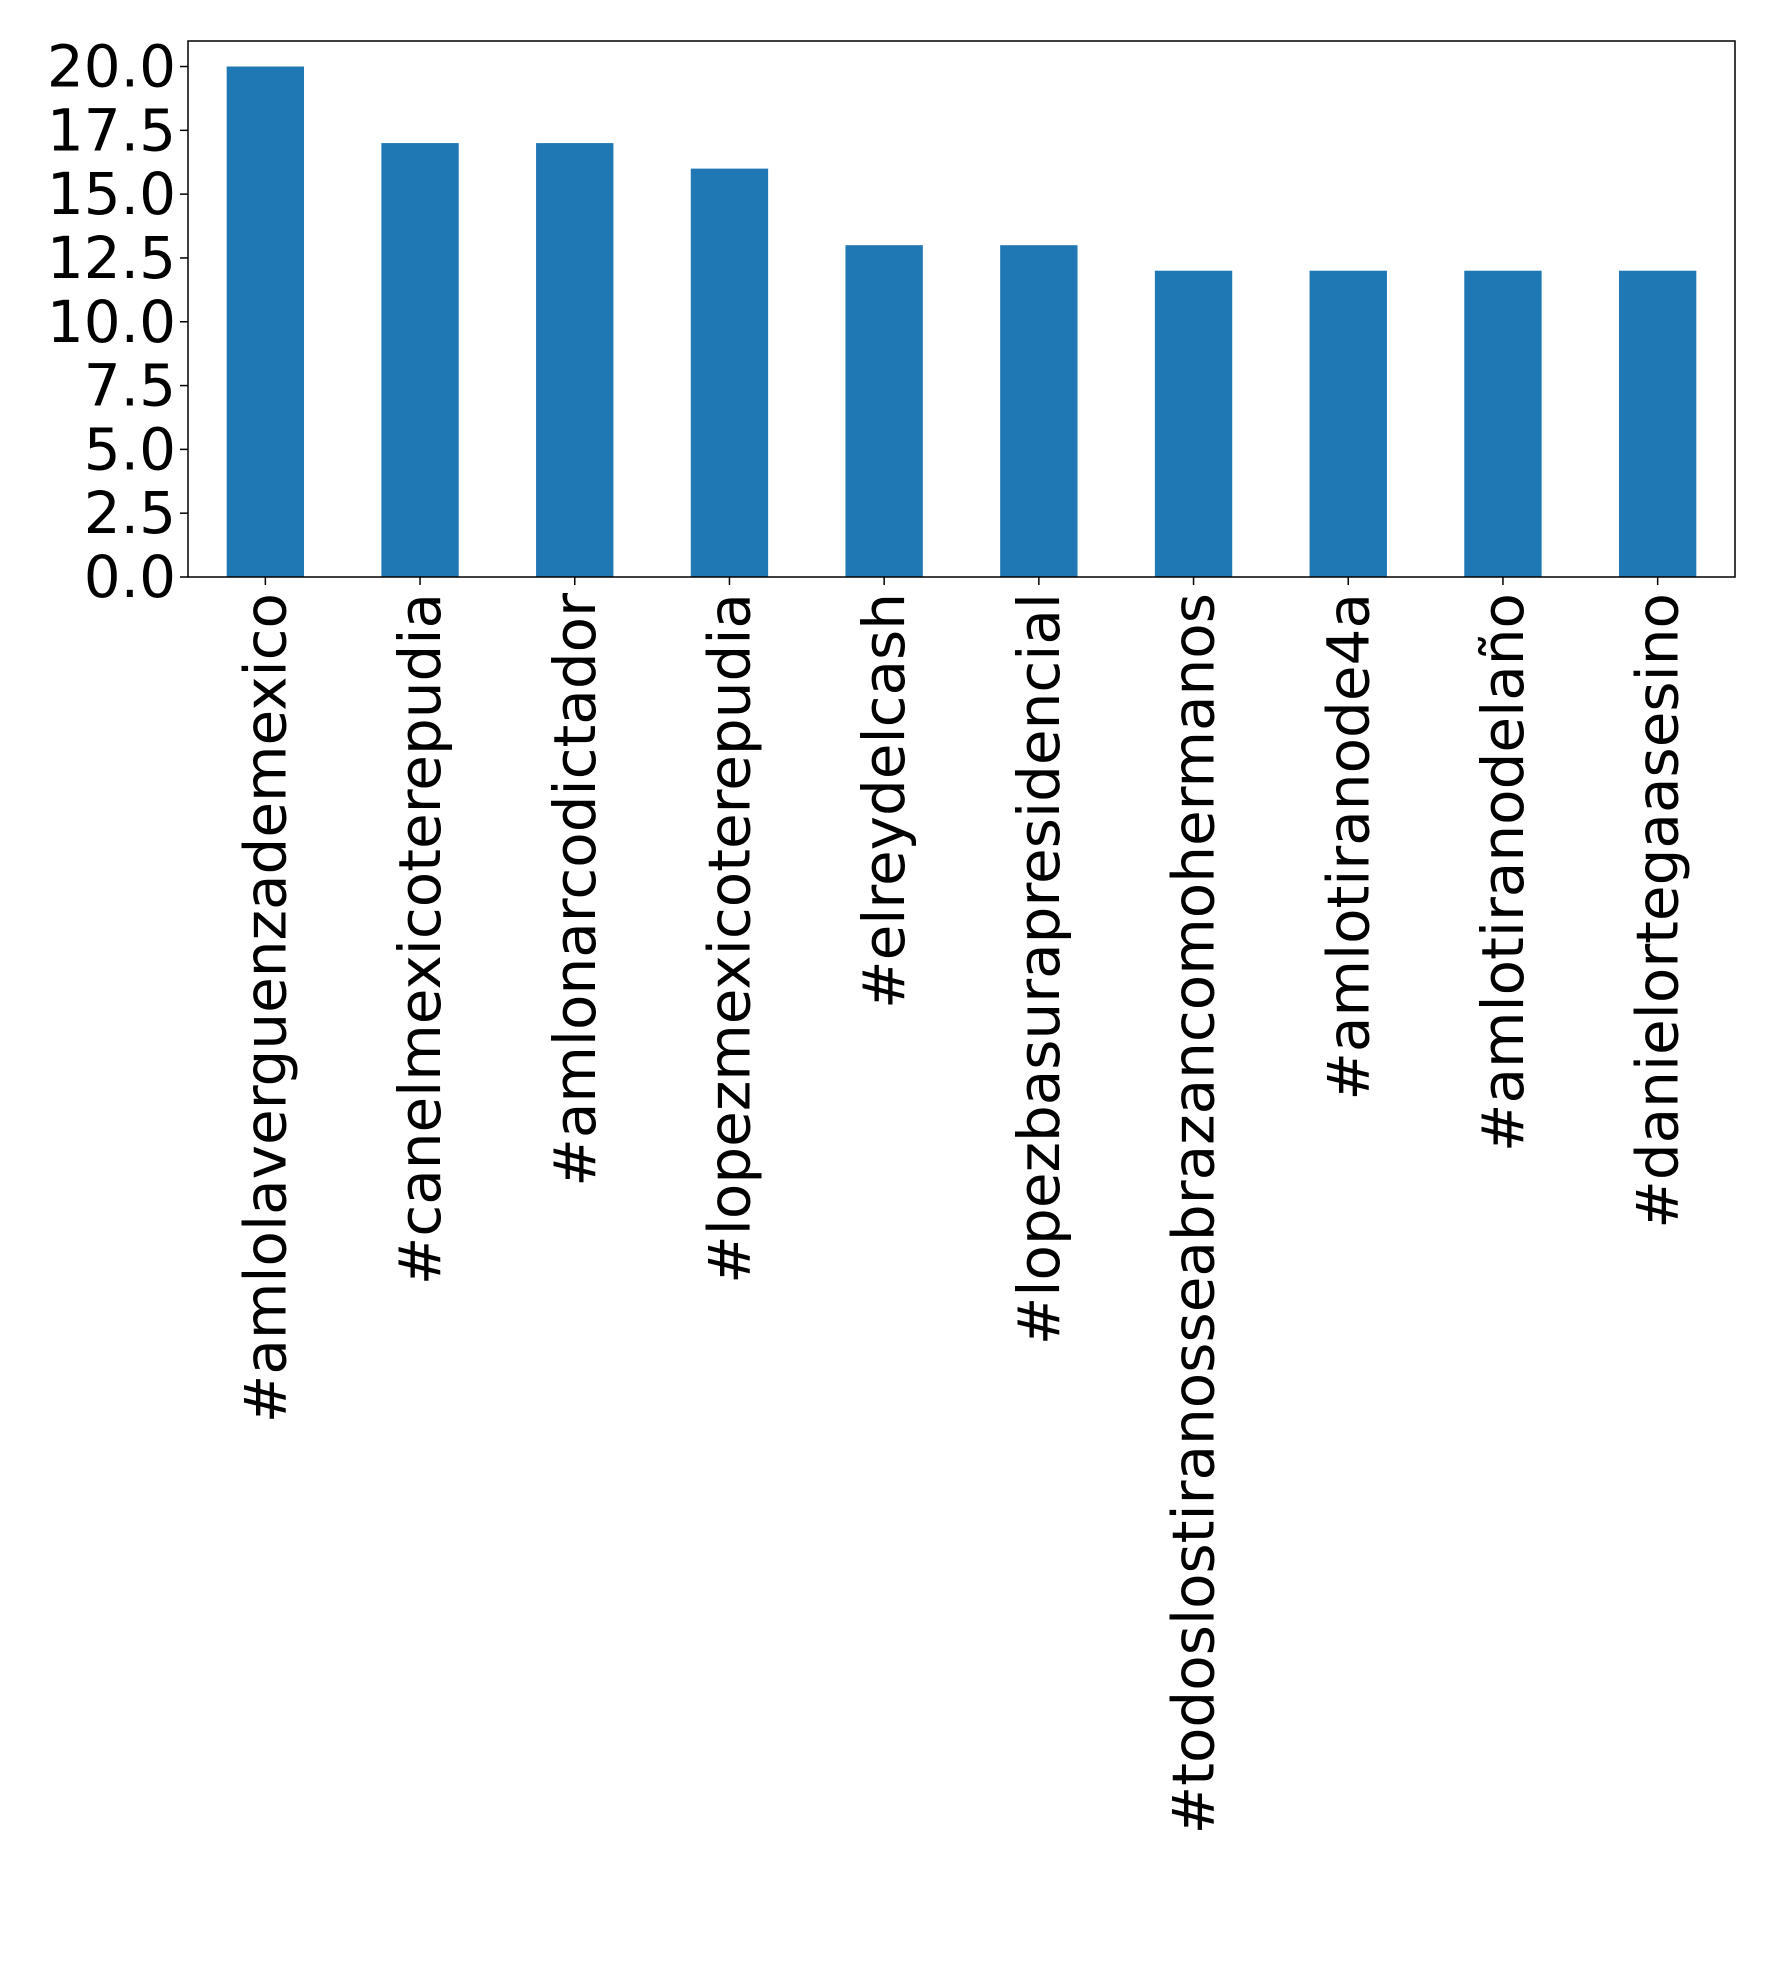 The image size is (1778, 1965). What do you see at coordinates (729, 938) in the screenshot?
I see `x-tick-label: #lopezmexicoterepudia` at bounding box center [729, 938].